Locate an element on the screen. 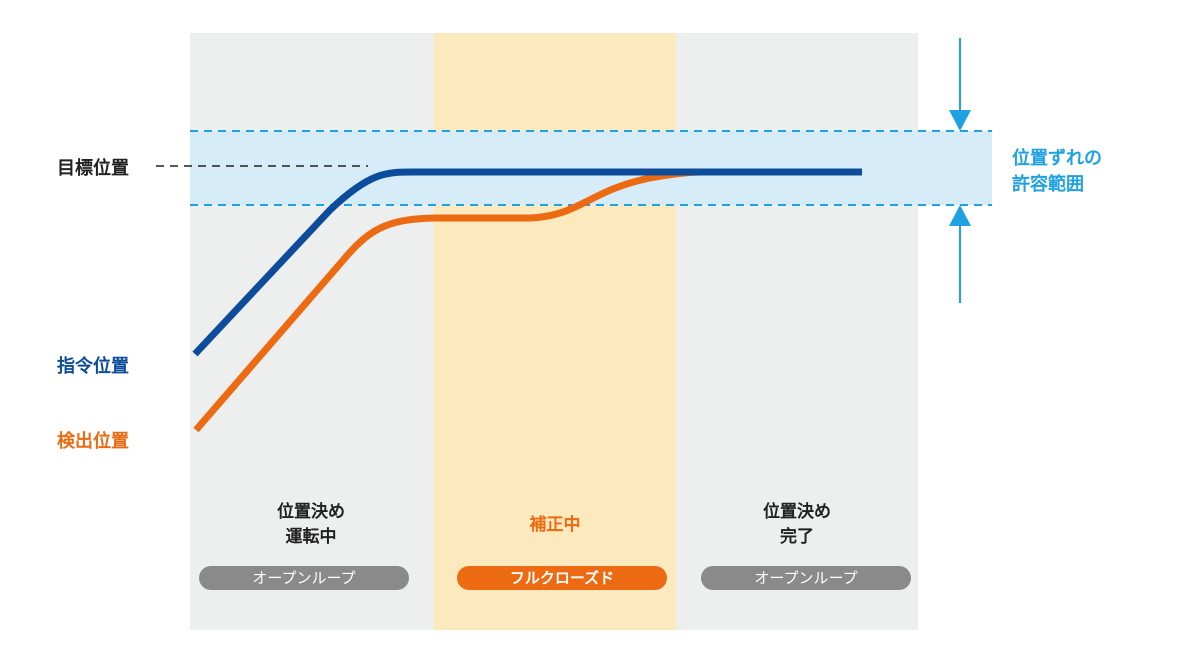  detected-position-label: 検出位置 is located at coordinates (93, 441).